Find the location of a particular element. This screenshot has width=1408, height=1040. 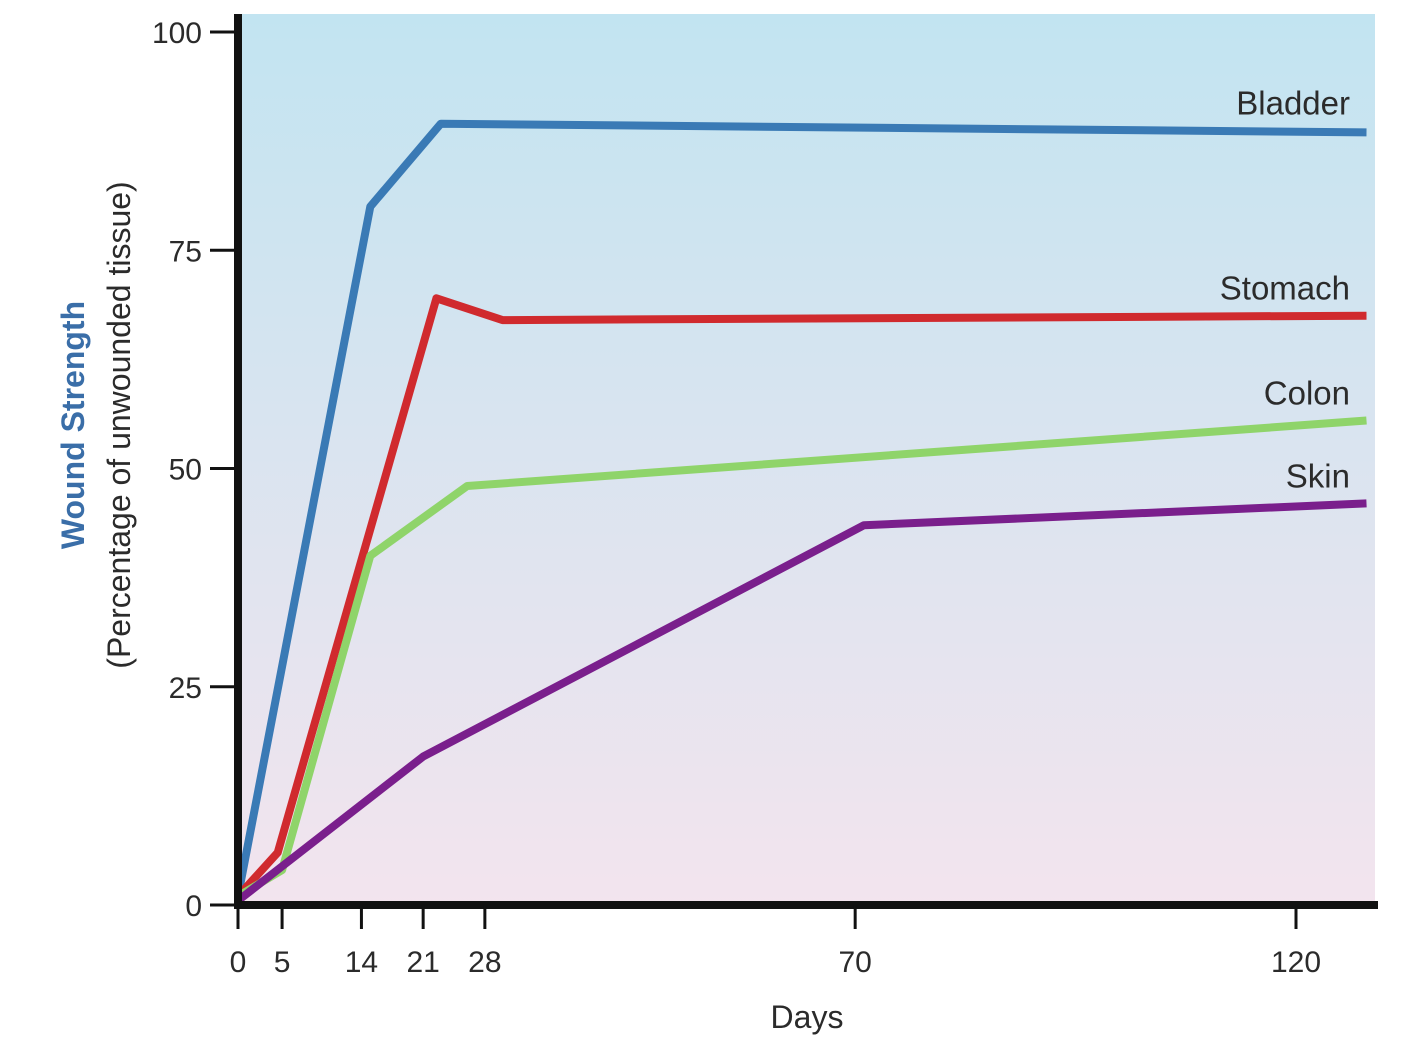

x-tick-label: 120 is located at coordinates (1296, 962).